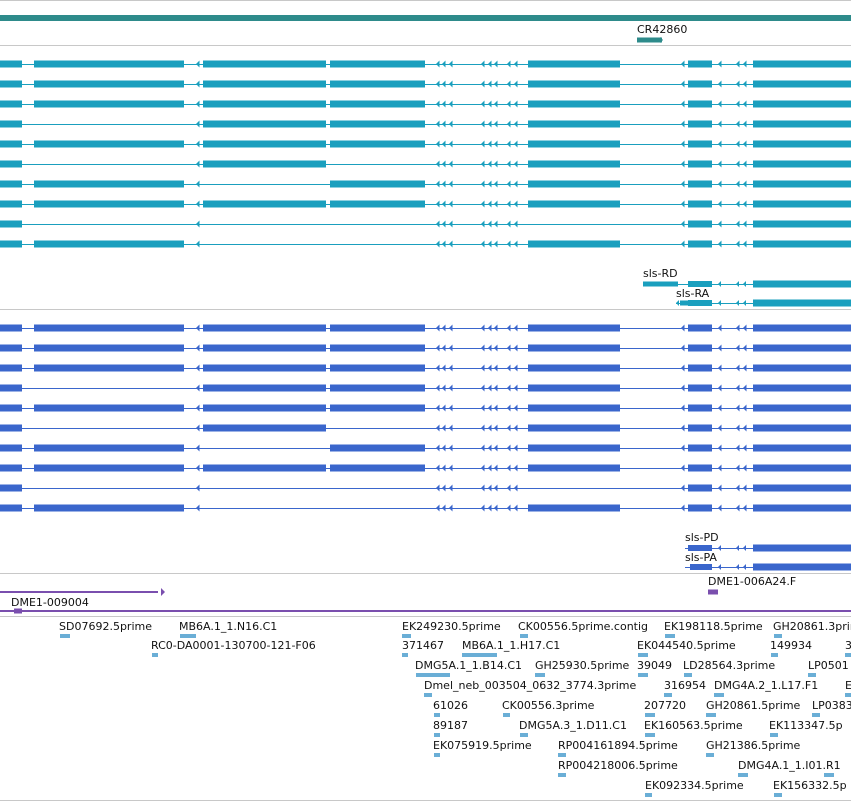 This screenshot has height=801, width=851. Describe the element at coordinates (548, 705) in the screenshot. I see `est-label: CK00556.3prime` at that location.